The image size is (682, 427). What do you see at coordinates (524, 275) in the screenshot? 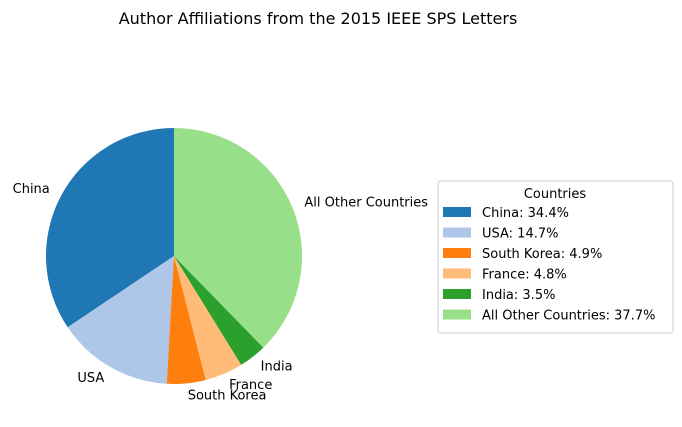
I see `legend-label: France: 4.8%` at bounding box center [524, 275].